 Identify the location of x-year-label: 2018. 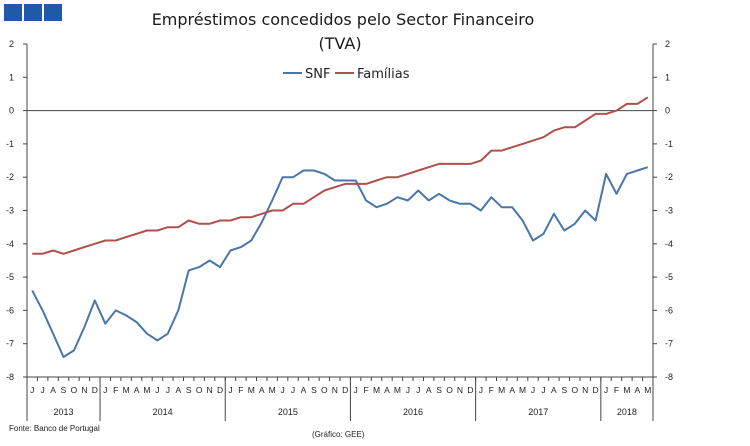
(627, 412).